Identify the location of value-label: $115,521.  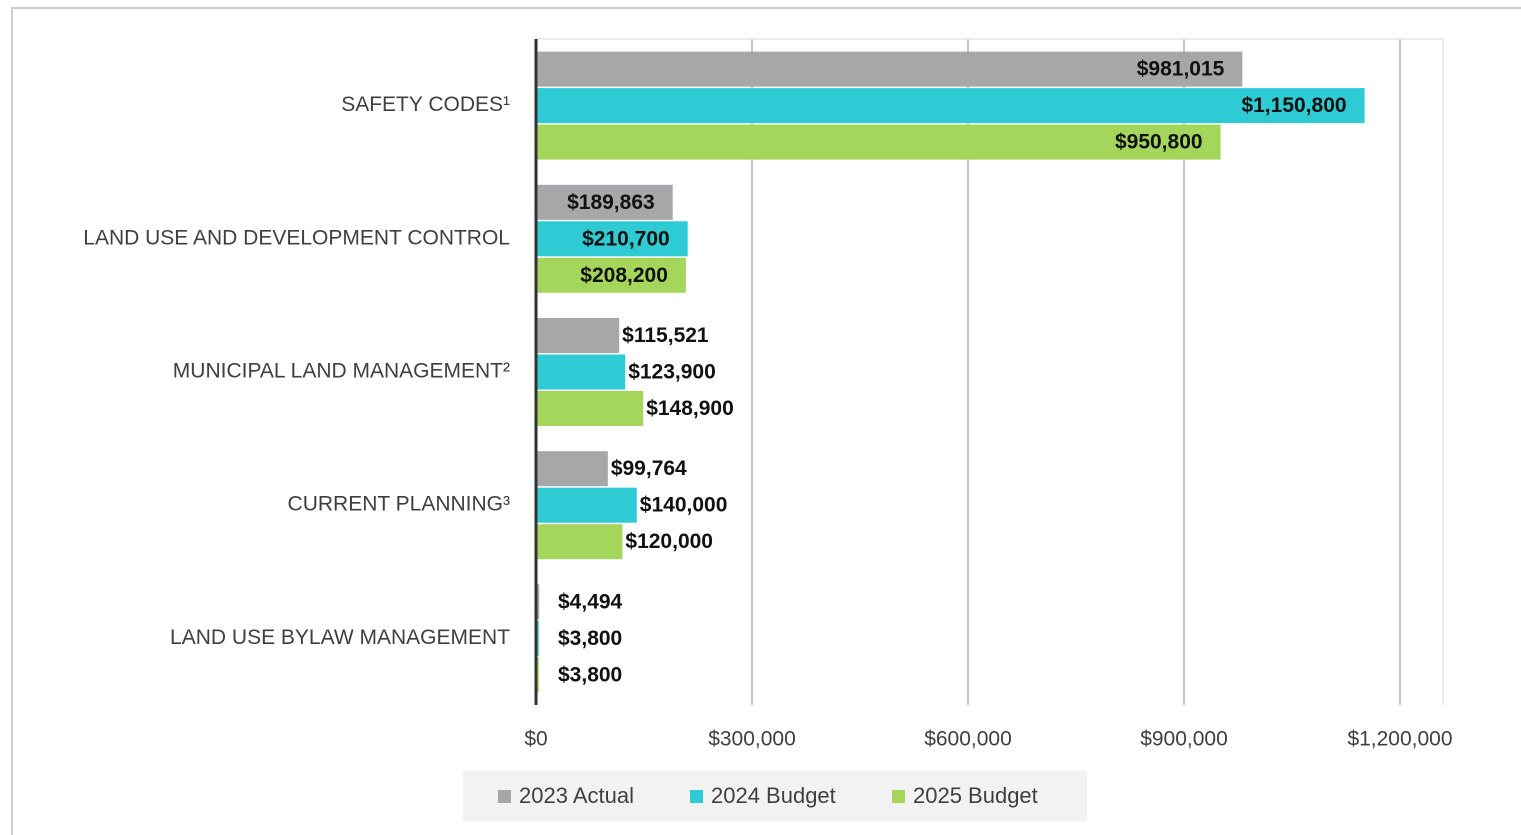
(665, 335).